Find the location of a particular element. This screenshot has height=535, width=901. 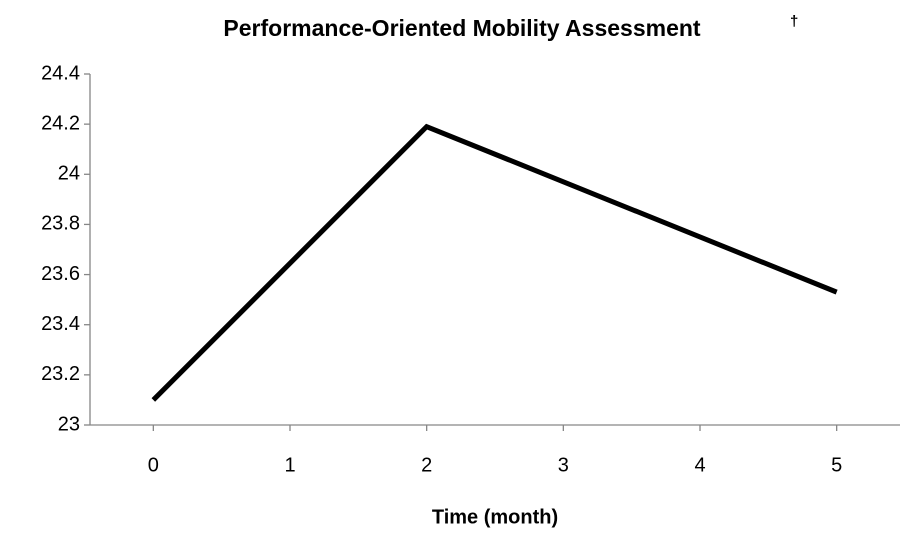

x-tick-label: 3 is located at coordinates (563, 465).